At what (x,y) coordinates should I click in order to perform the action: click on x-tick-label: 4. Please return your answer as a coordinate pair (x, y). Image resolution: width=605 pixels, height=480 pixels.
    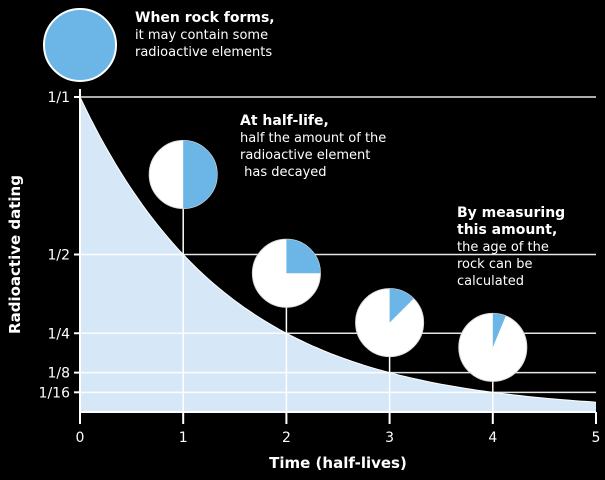
    Looking at the image, I should click on (492, 438).